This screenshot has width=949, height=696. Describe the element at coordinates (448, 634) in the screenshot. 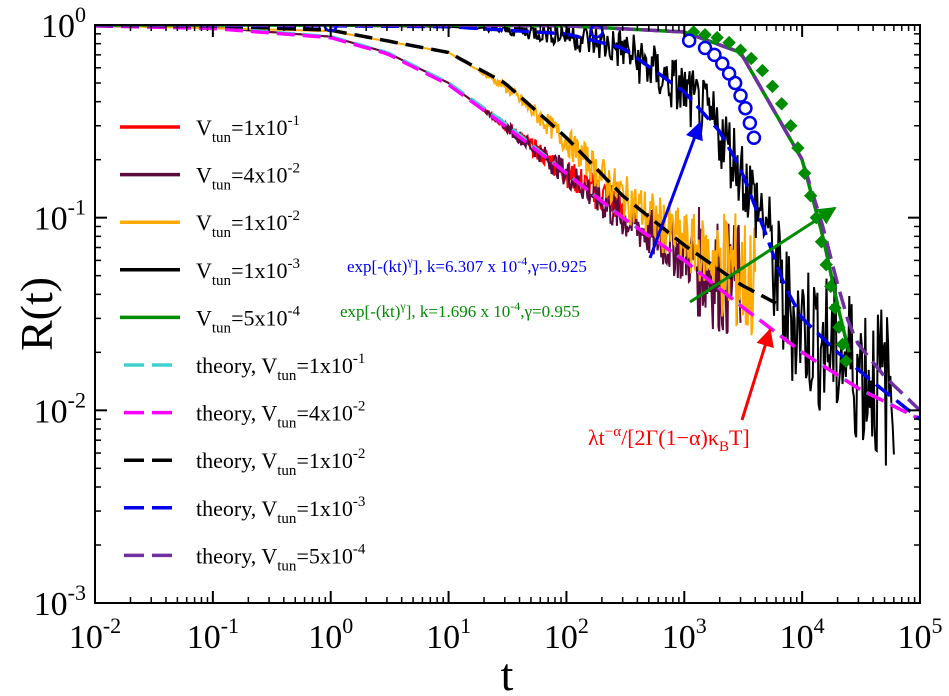

I see `x-tick-label-3: 10¹` at that location.